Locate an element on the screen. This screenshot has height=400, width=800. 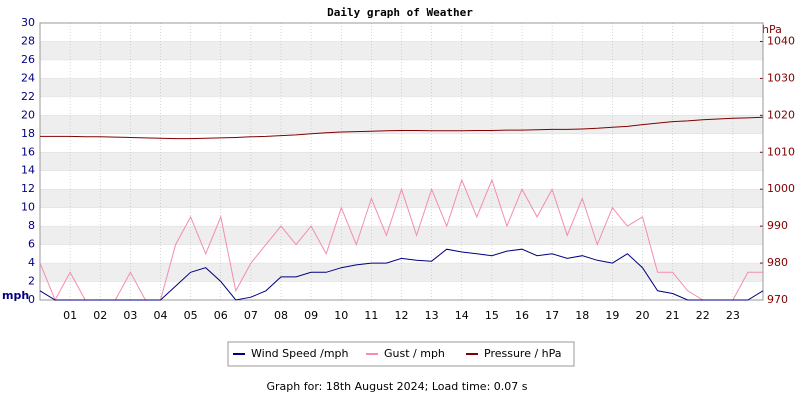
y-tick-label: 2 is located at coordinates (31, 281).